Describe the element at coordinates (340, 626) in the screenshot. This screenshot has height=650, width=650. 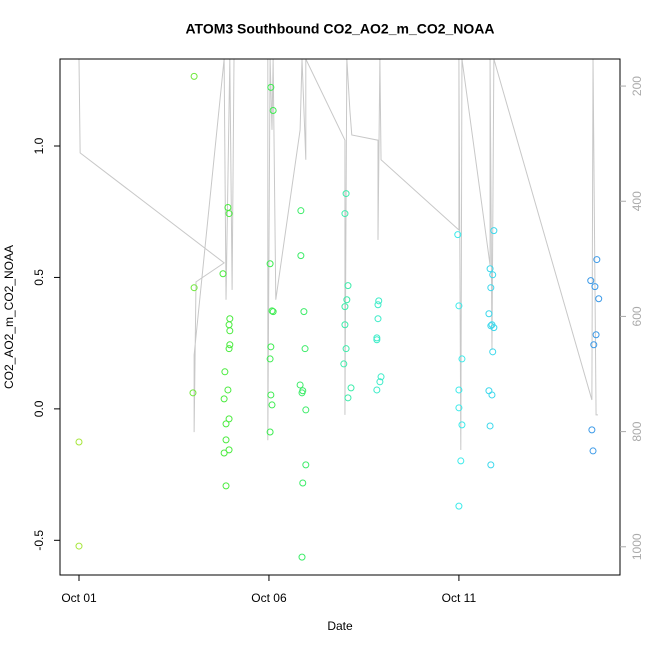
I see `x-axis-label: Date` at that location.